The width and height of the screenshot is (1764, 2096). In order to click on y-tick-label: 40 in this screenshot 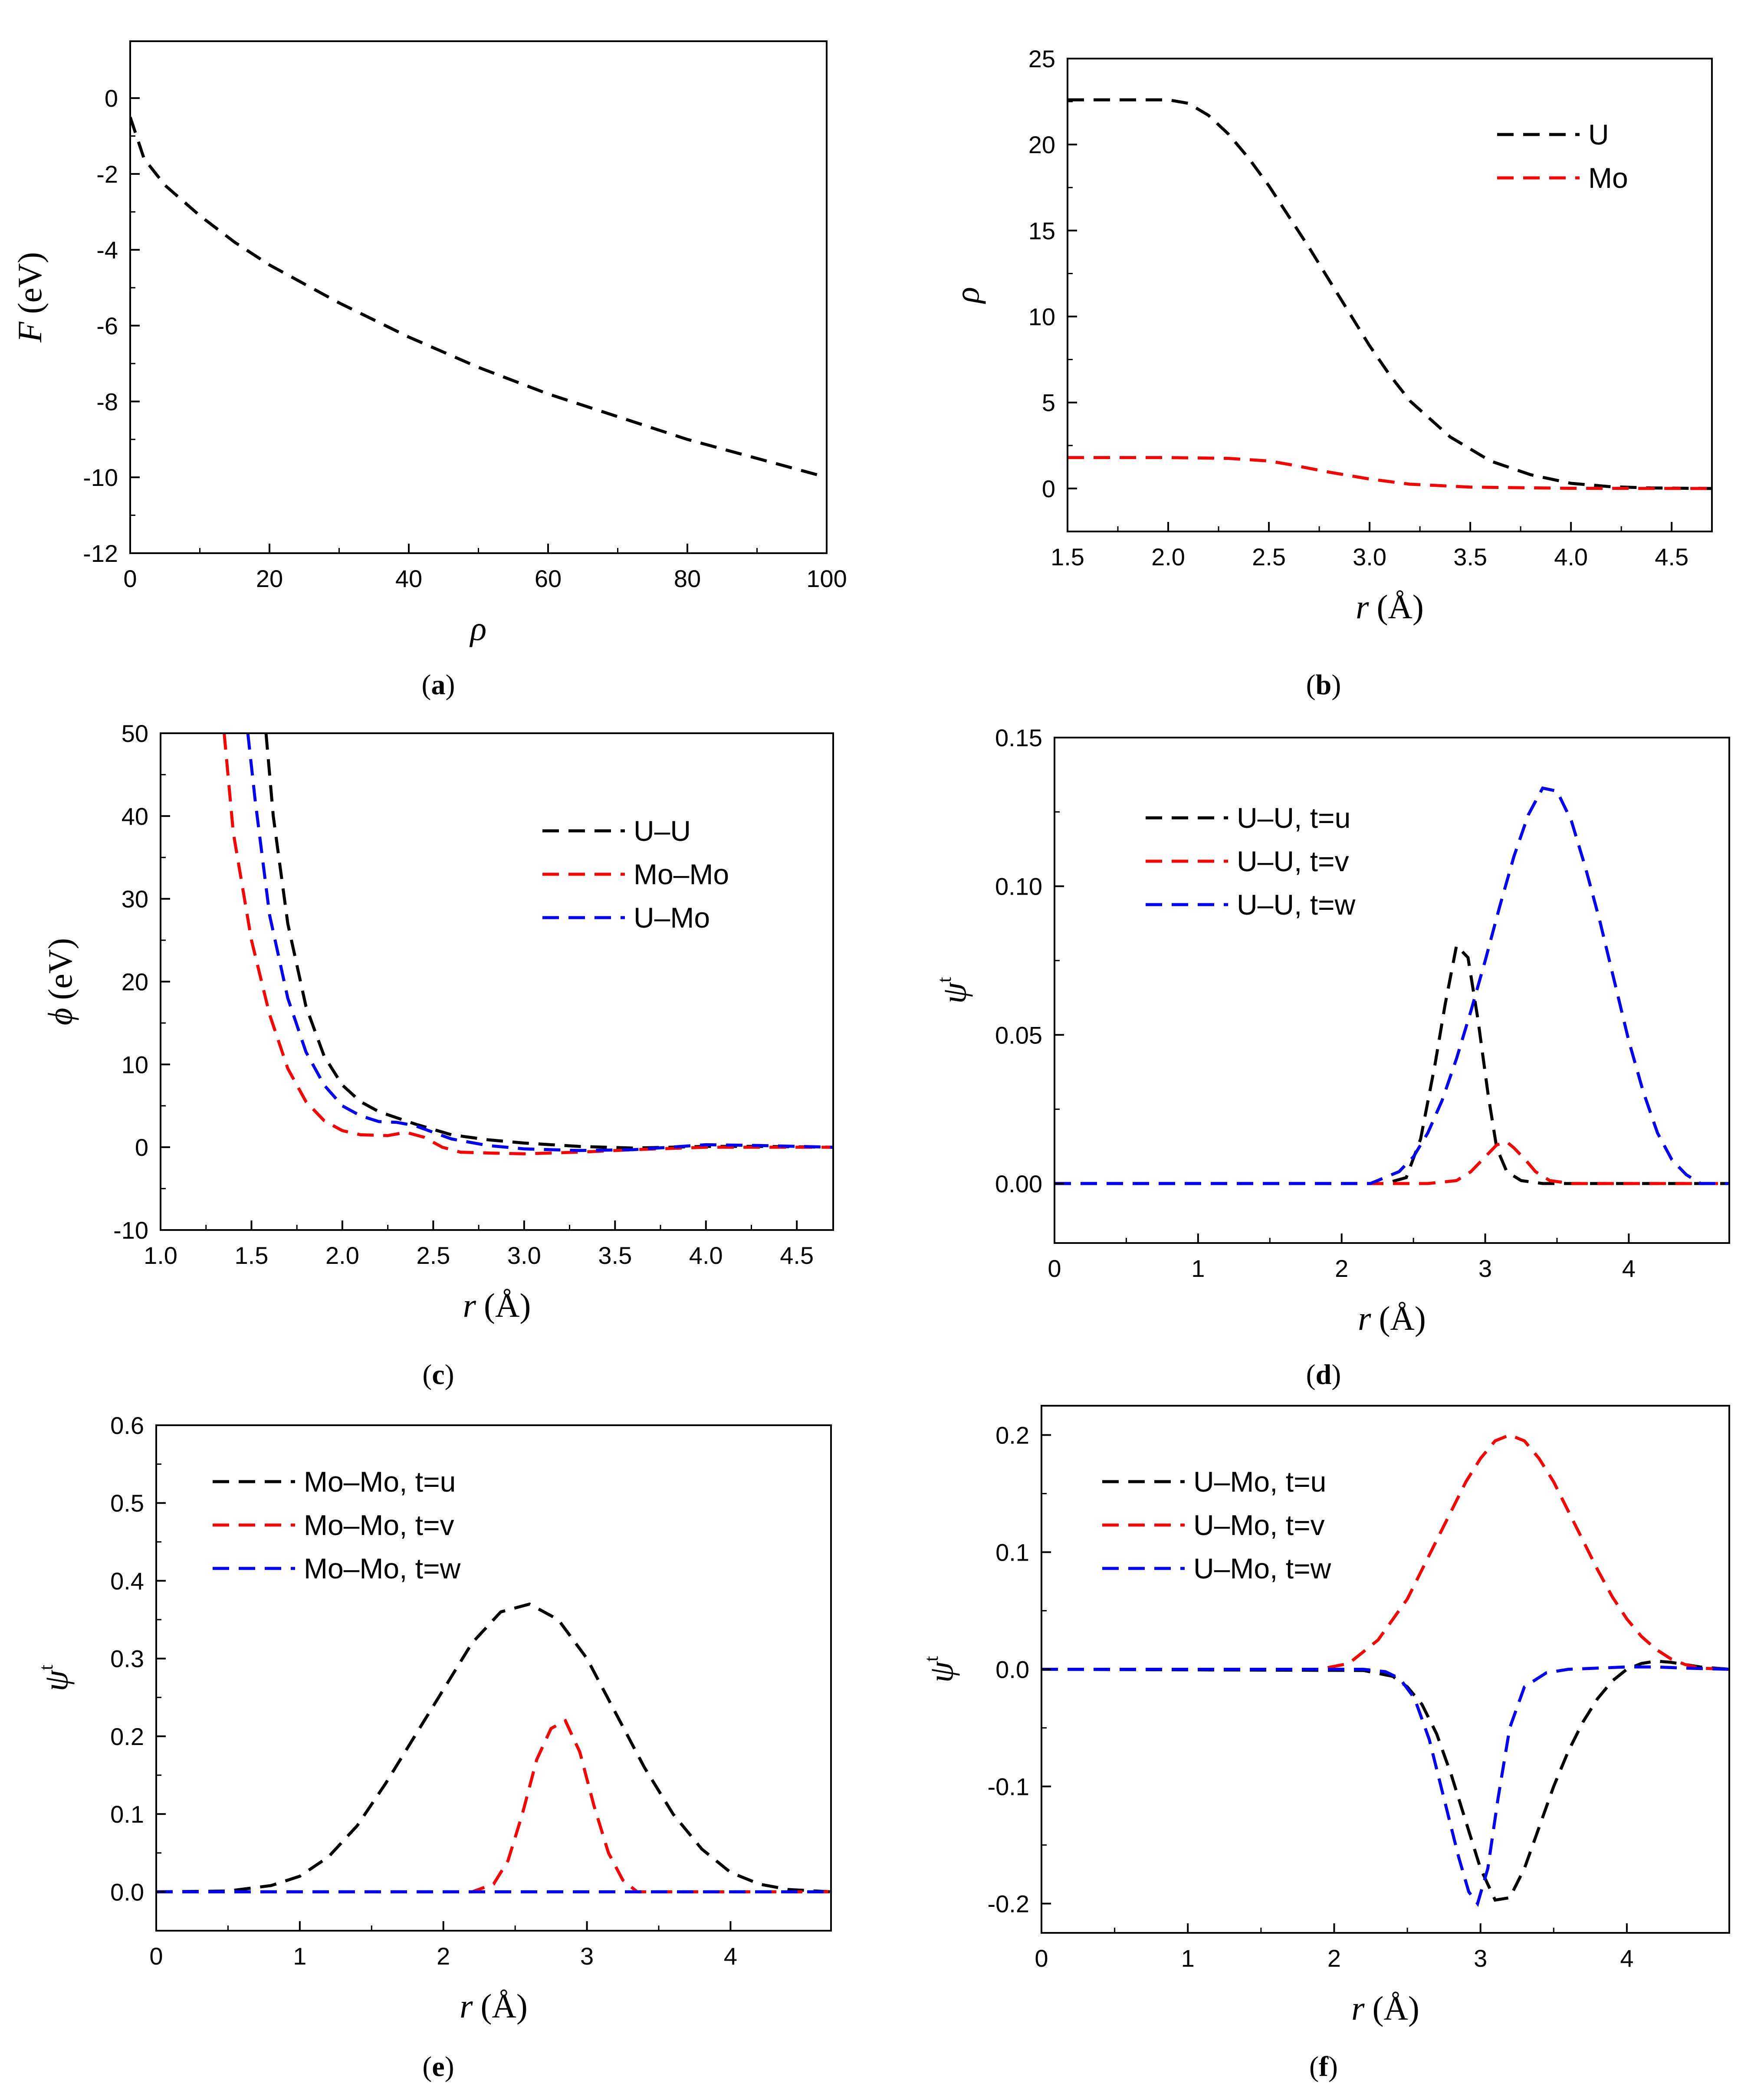, I will do `click(135, 816)`.